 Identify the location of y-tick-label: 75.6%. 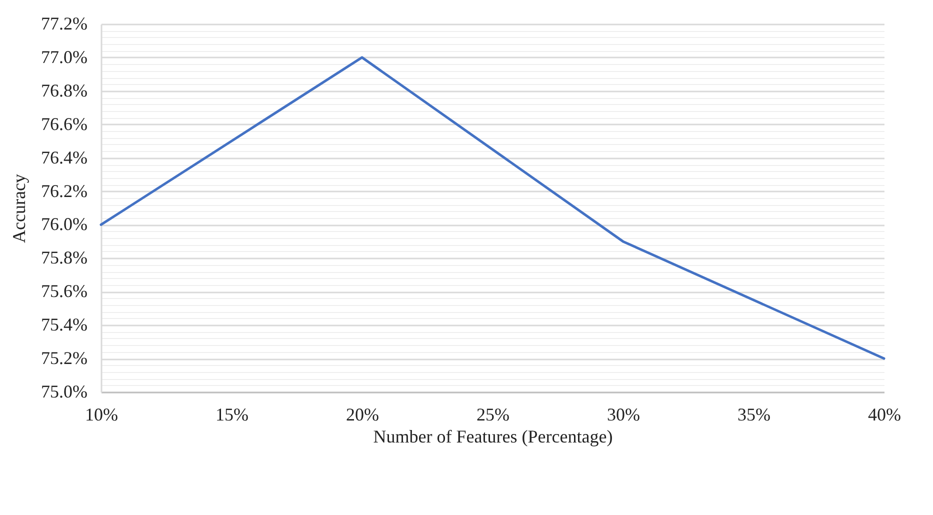
(64, 291).